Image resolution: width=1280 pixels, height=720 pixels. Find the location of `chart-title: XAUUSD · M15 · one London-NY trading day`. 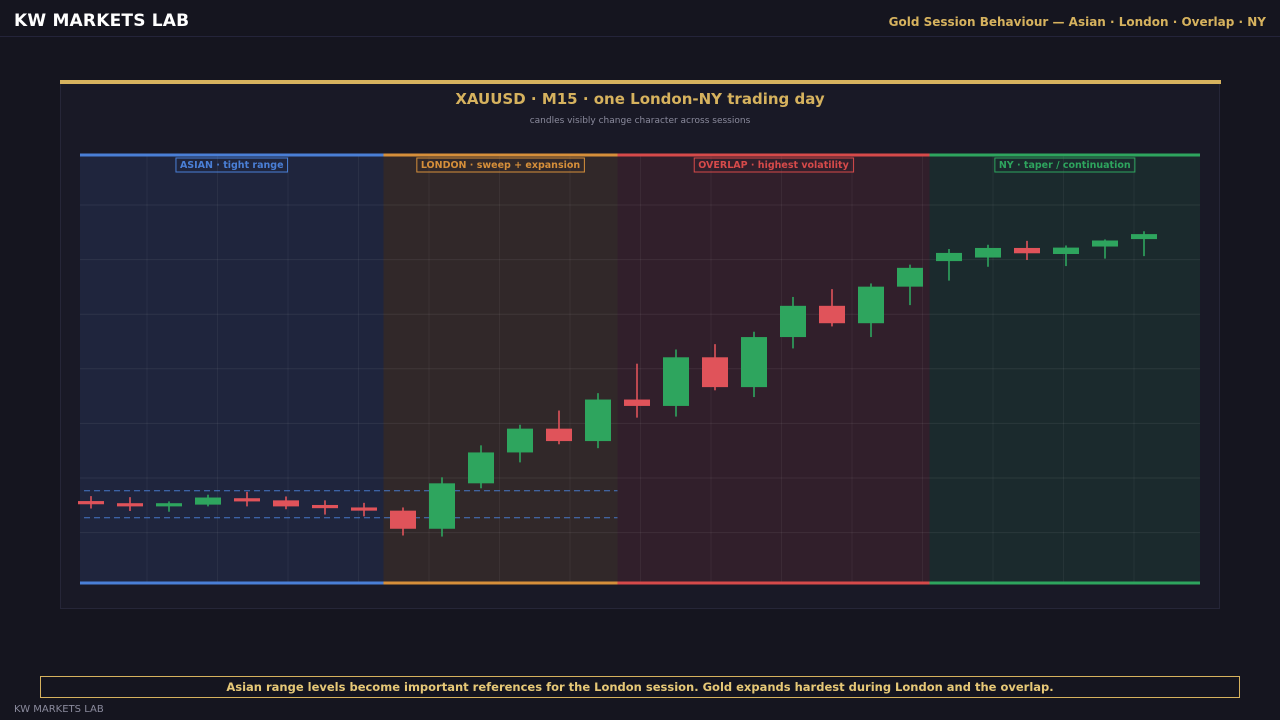

chart-title: XAUUSD · M15 · one London-NY trading day is located at coordinates (640, 99).